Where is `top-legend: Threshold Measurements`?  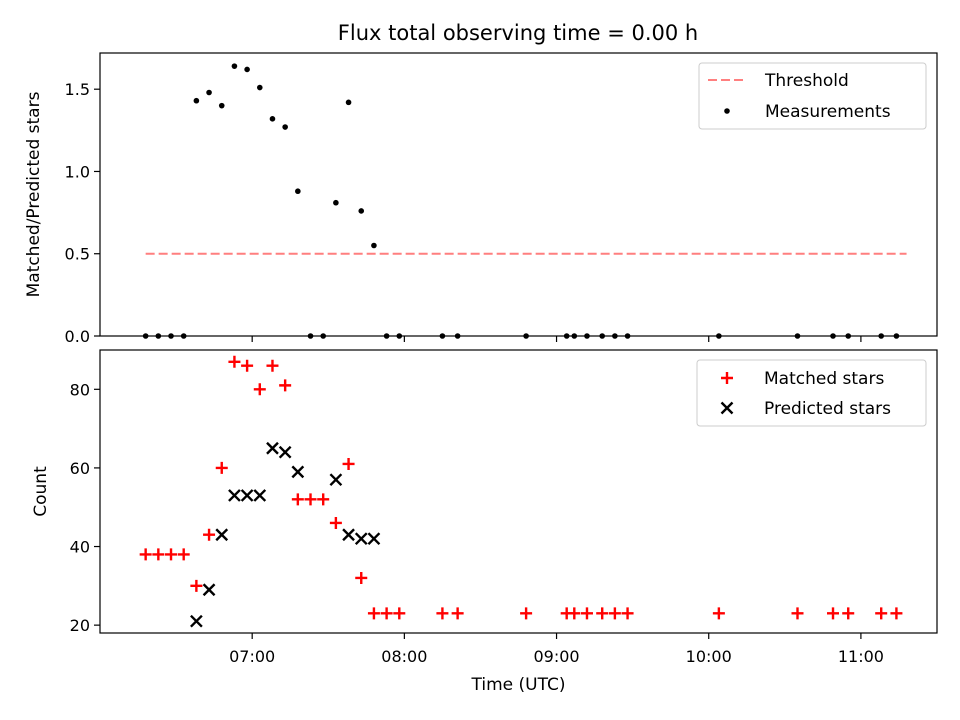
top-legend: Threshold Measurements is located at coordinates (812, 96).